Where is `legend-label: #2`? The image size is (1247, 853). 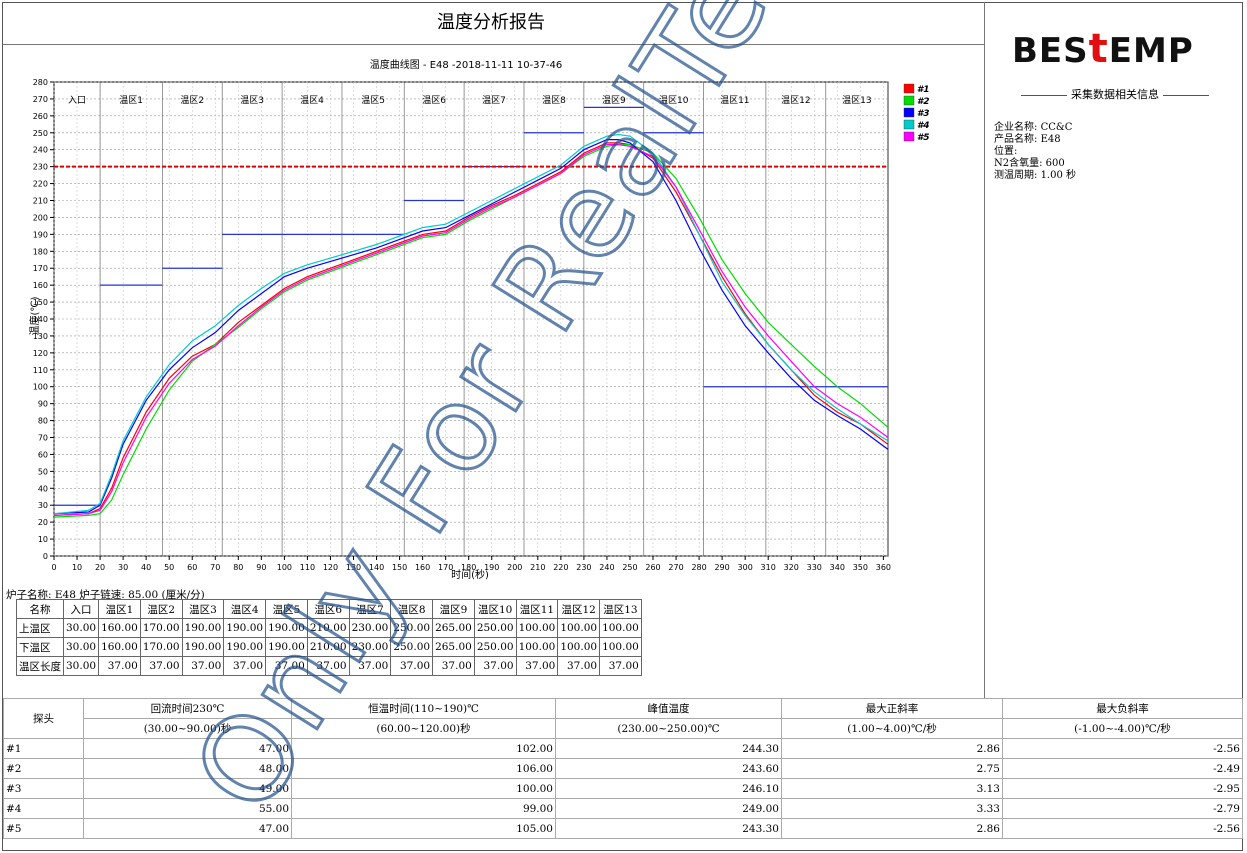
legend-label: #2 is located at coordinates (923, 102).